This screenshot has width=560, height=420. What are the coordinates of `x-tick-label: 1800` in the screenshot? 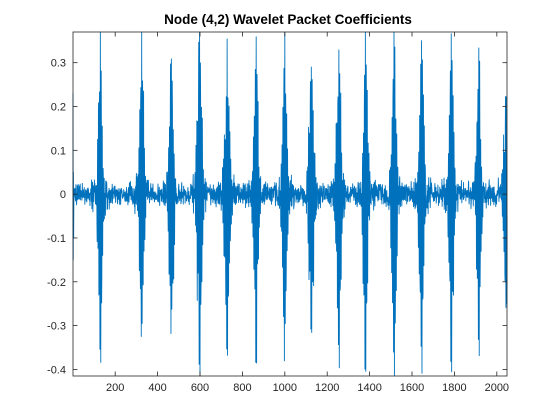 It's located at (454, 388).